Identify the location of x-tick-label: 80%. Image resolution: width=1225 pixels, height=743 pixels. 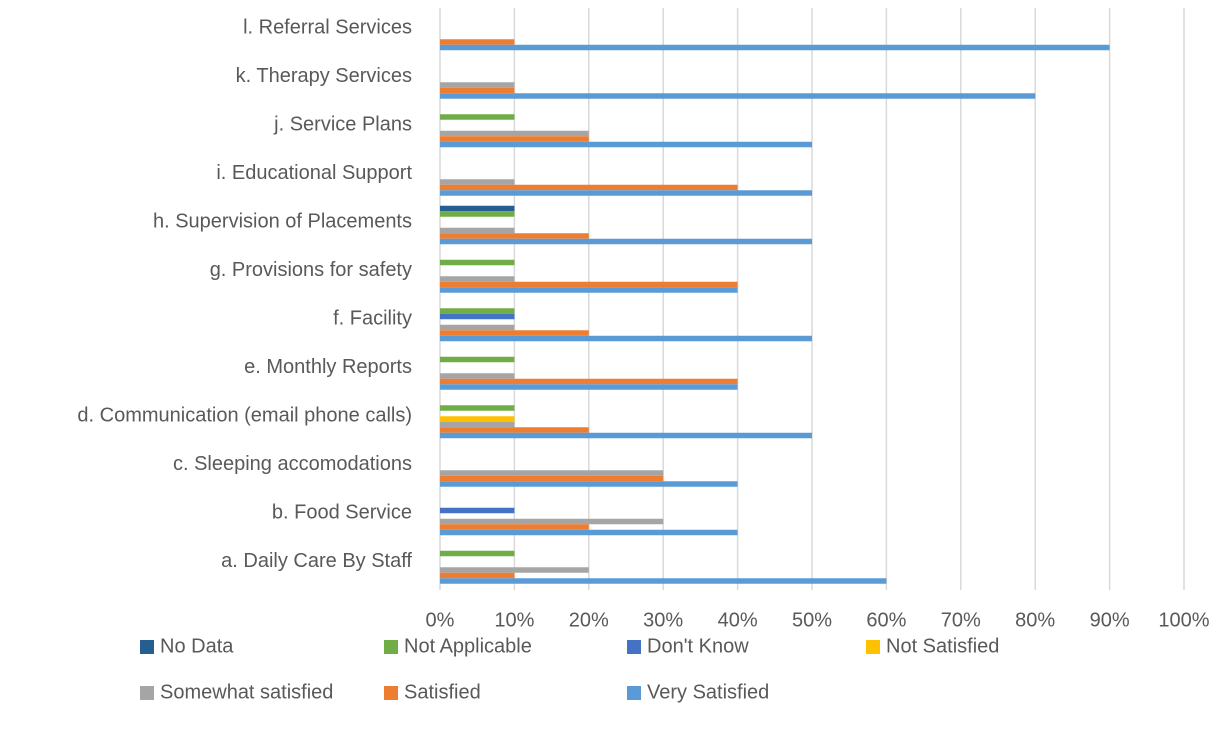
(1035, 620).